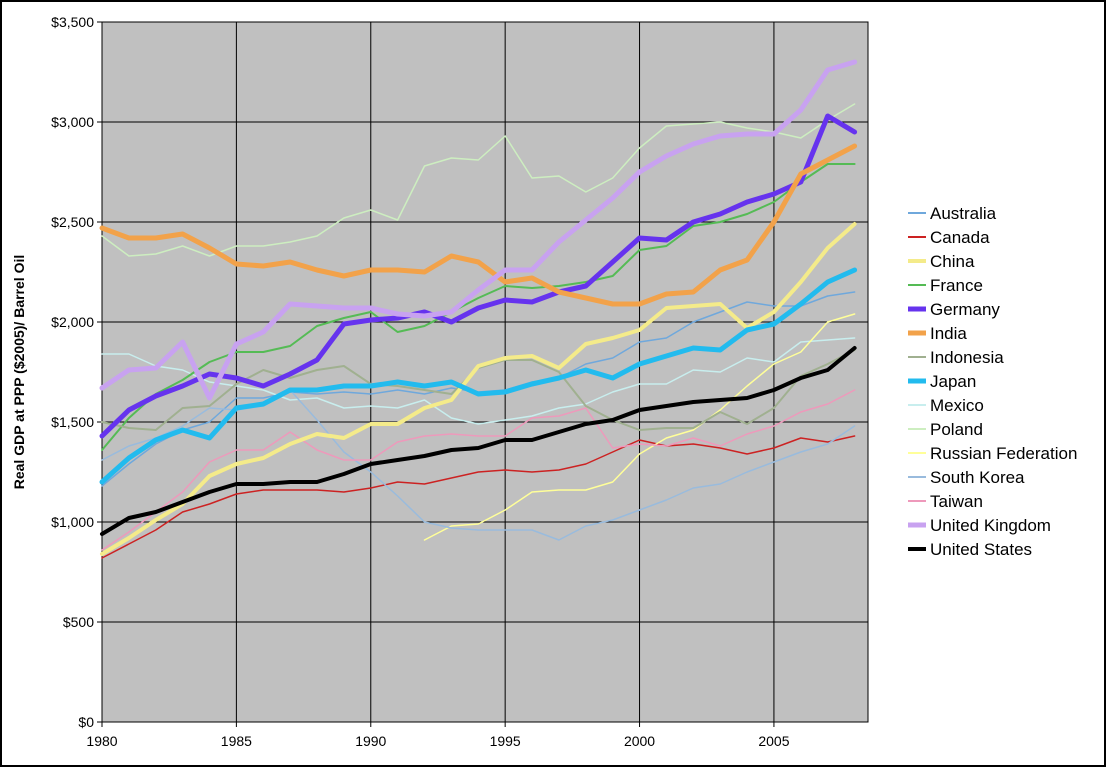 Image resolution: width=1106 pixels, height=767 pixels. What do you see at coordinates (72, 422) in the screenshot?
I see `y-tick-label: $1,500` at bounding box center [72, 422].